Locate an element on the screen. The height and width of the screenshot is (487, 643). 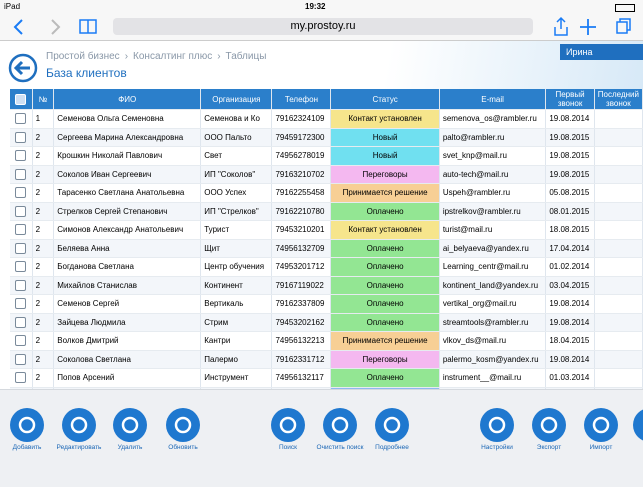
cell-text: Соколов Иван Сергеевич is located at coordinates (104, 174).